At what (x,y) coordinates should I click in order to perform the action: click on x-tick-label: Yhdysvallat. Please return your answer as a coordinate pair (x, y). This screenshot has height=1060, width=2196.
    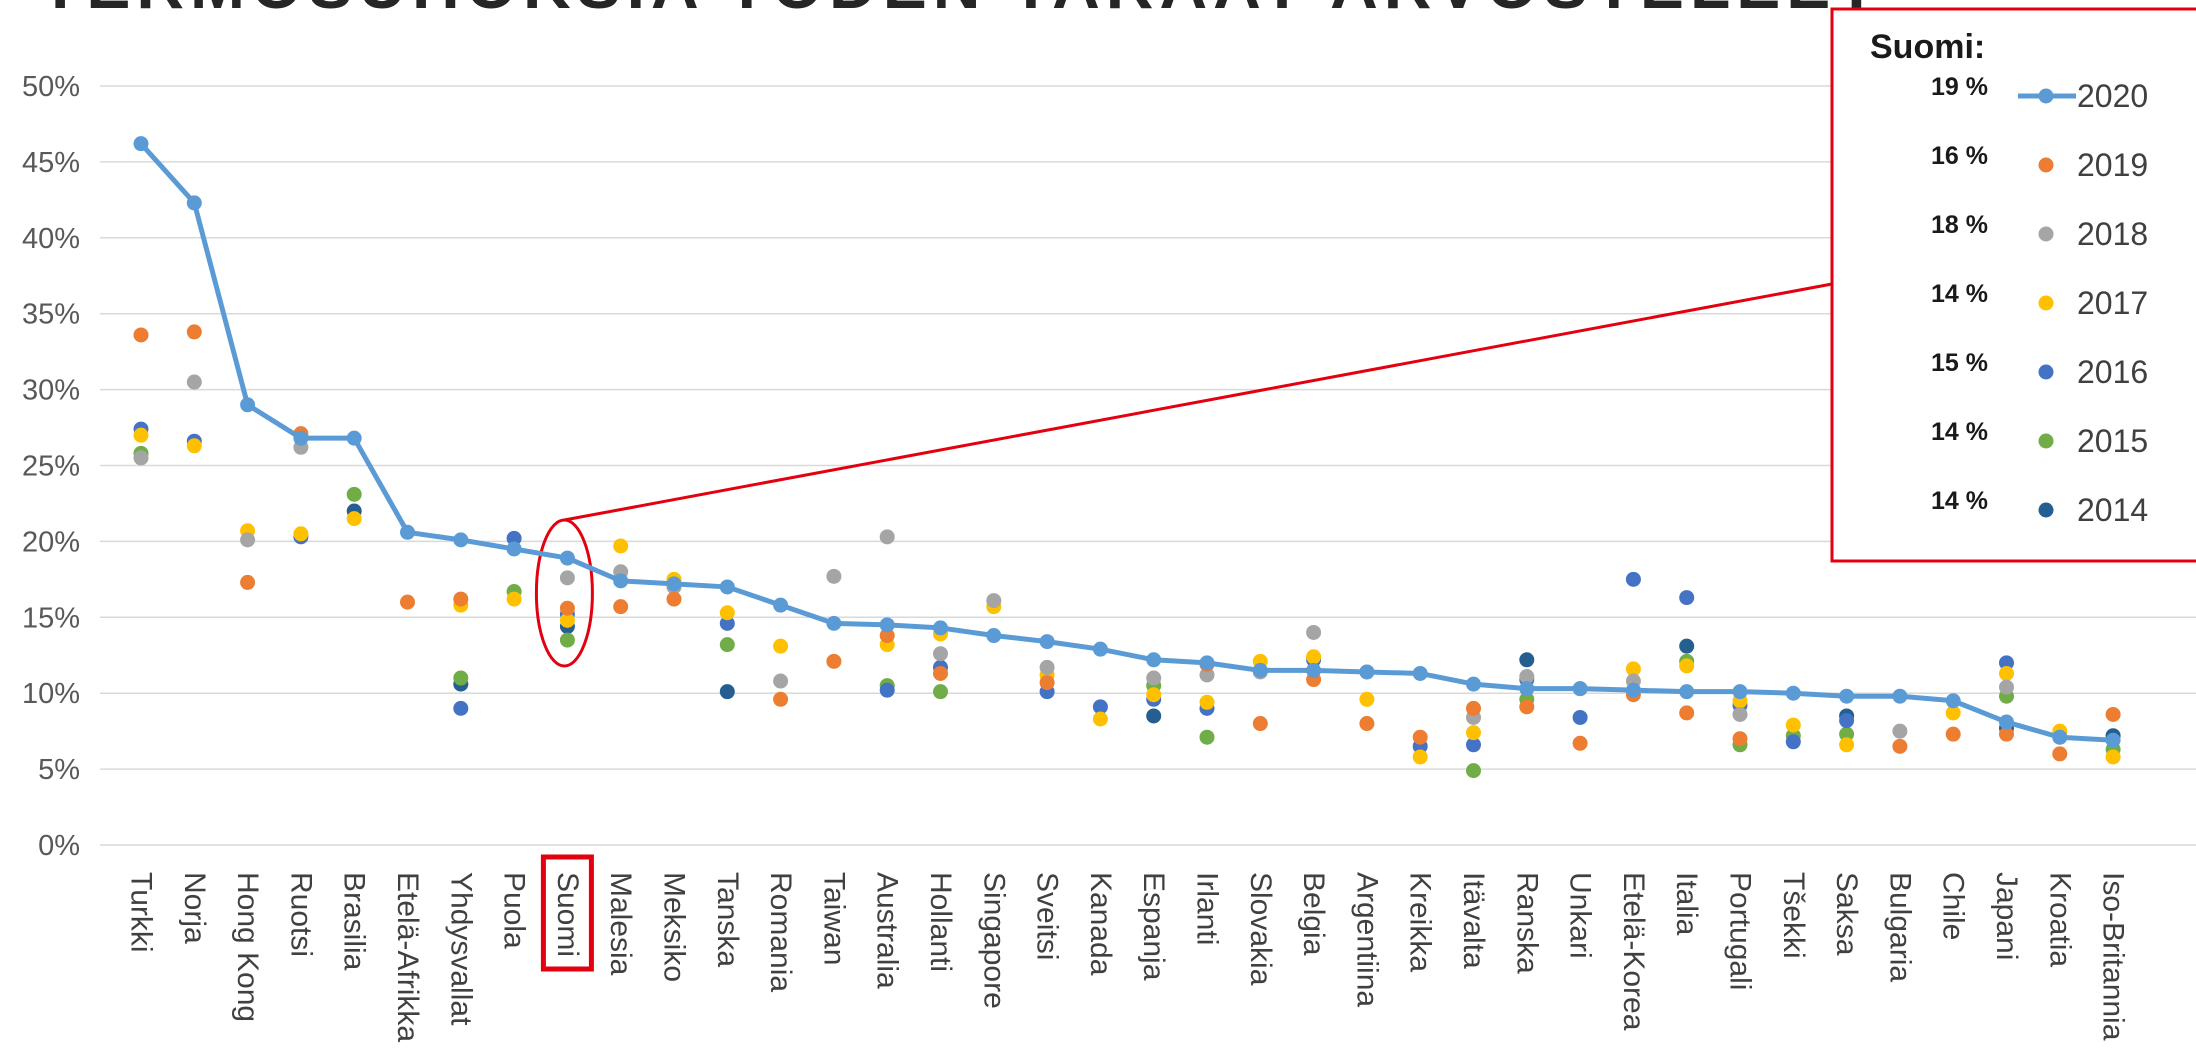
    Looking at the image, I should click on (460, 949).